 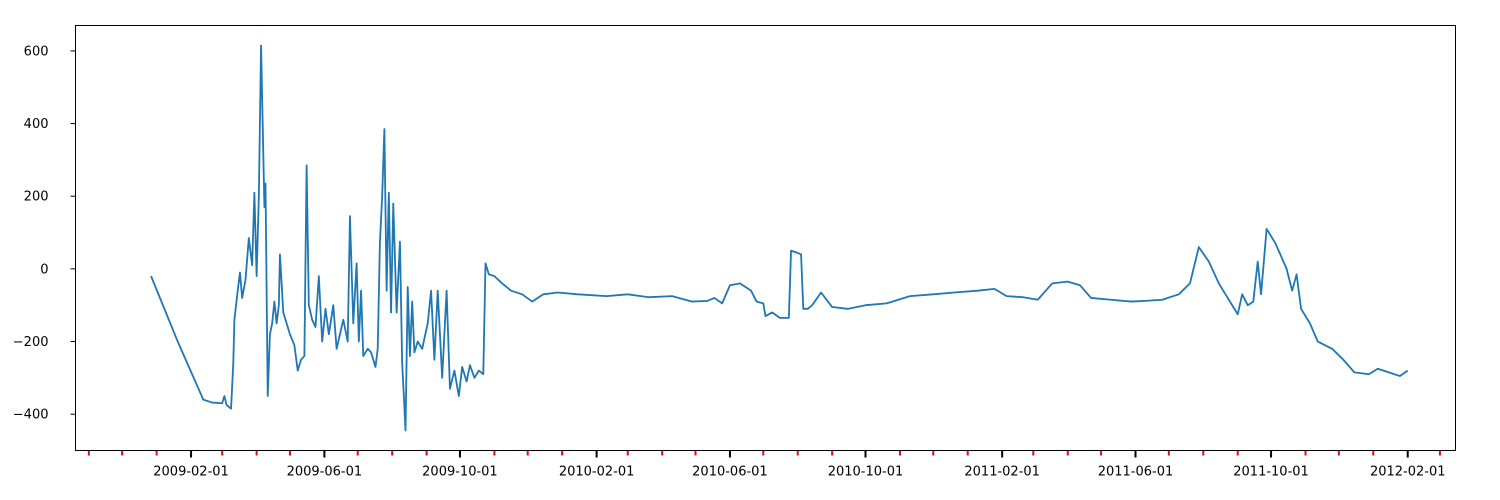 I want to click on x-tick-label: 2009-02-01, so click(x=191, y=472).